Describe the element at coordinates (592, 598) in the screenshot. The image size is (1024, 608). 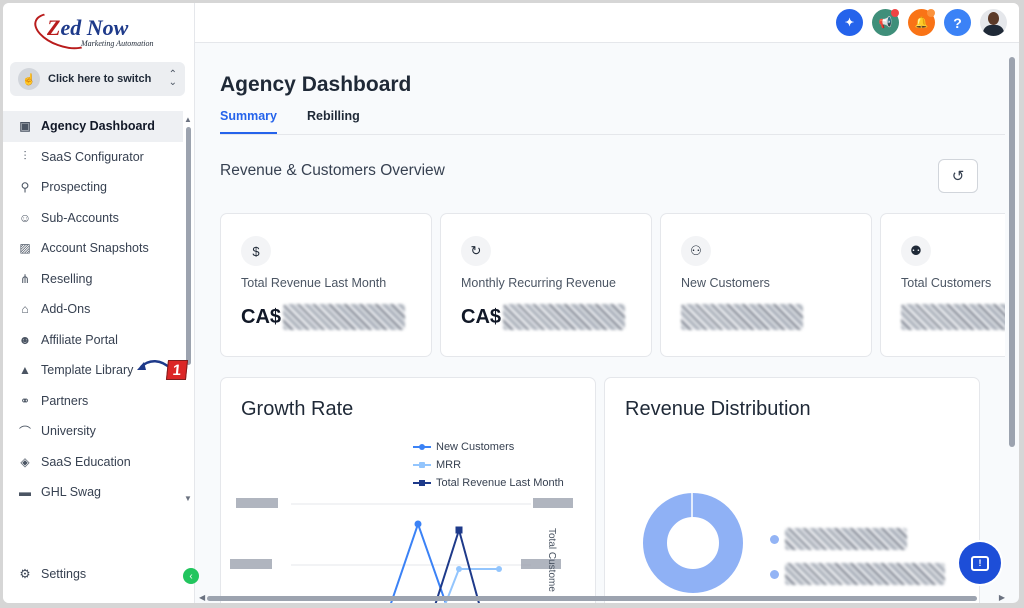
I see `main-horizontal-scroll-thumb` at that location.